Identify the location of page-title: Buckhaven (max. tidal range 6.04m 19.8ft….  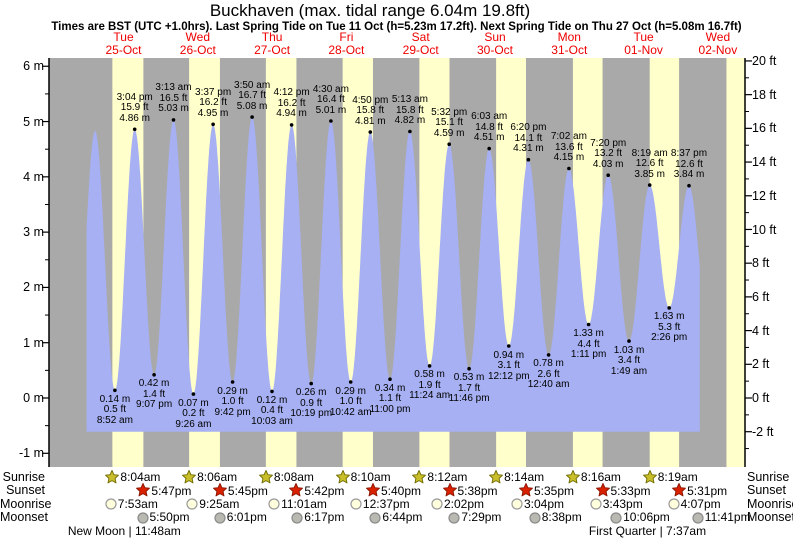
(370, 10).